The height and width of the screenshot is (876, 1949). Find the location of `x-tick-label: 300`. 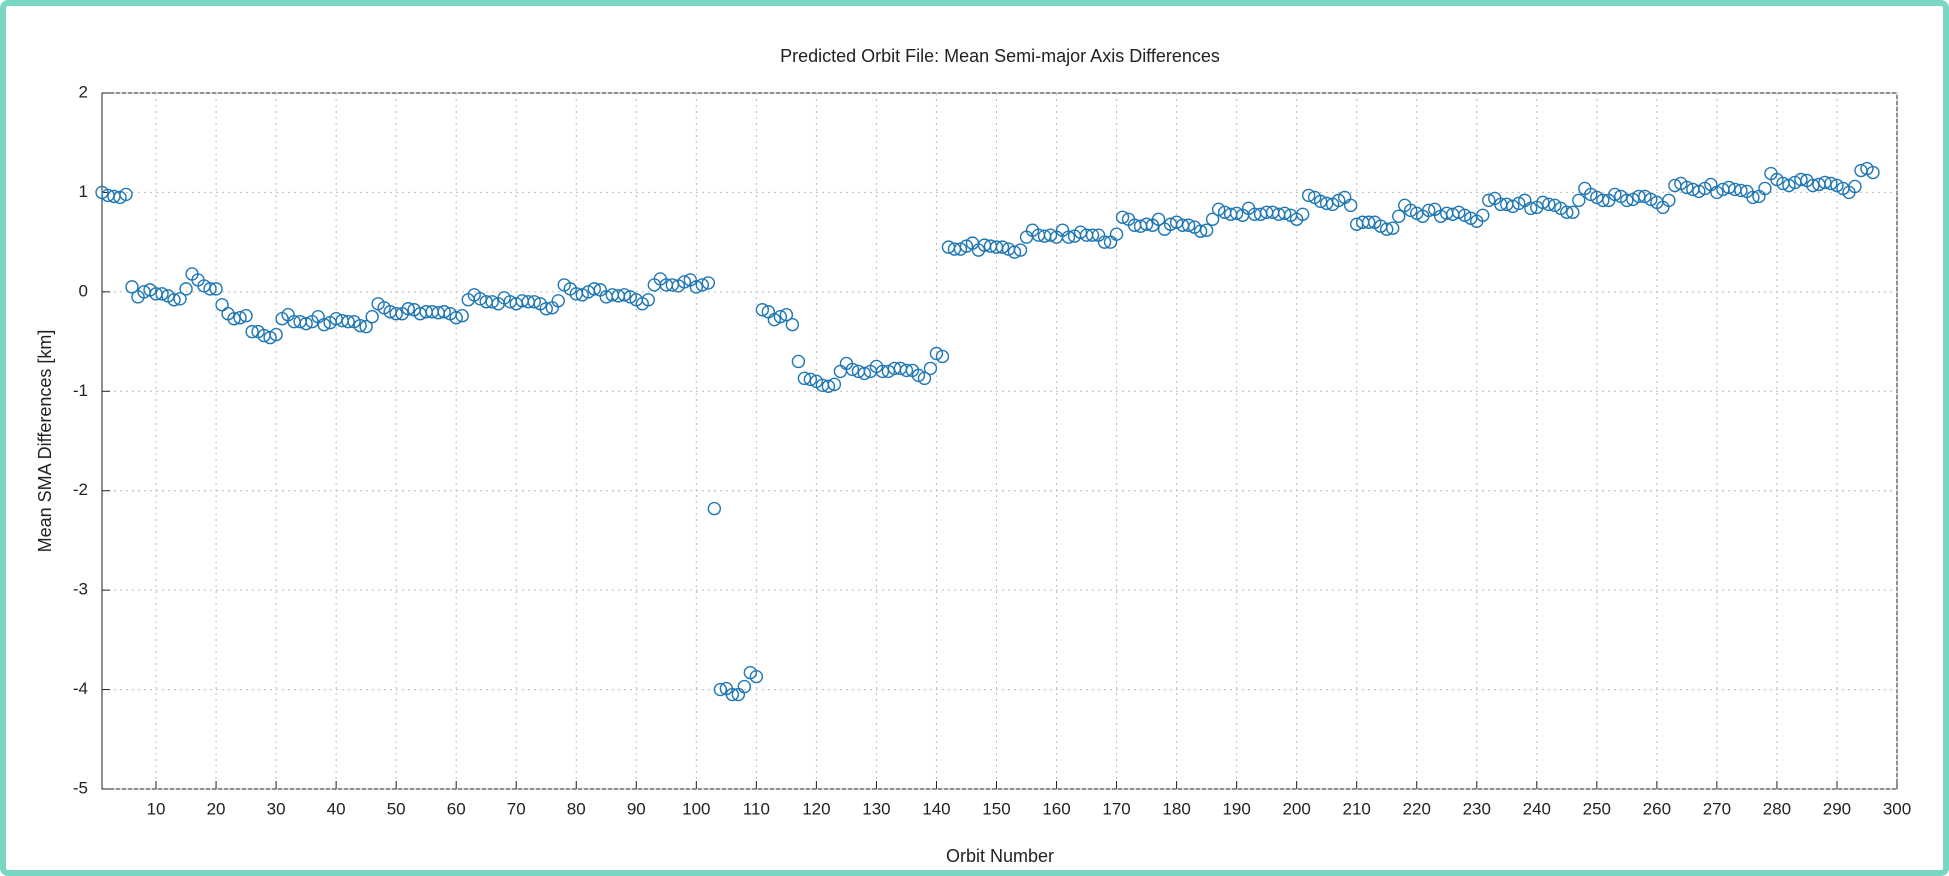

x-tick-label: 300 is located at coordinates (1897, 808).